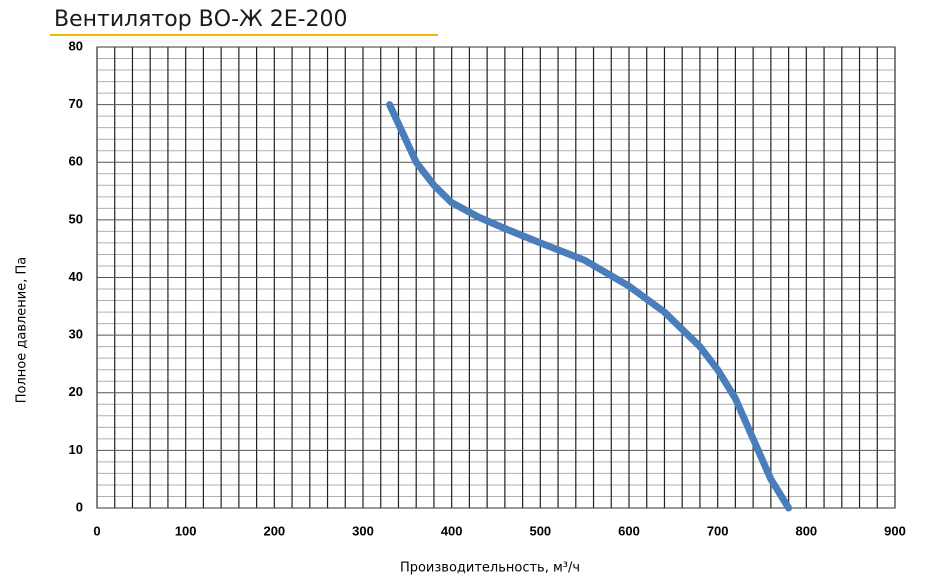 The image size is (931, 586). What do you see at coordinates (540, 530) in the screenshot?
I see `x-tick-label: 500` at bounding box center [540, 530].